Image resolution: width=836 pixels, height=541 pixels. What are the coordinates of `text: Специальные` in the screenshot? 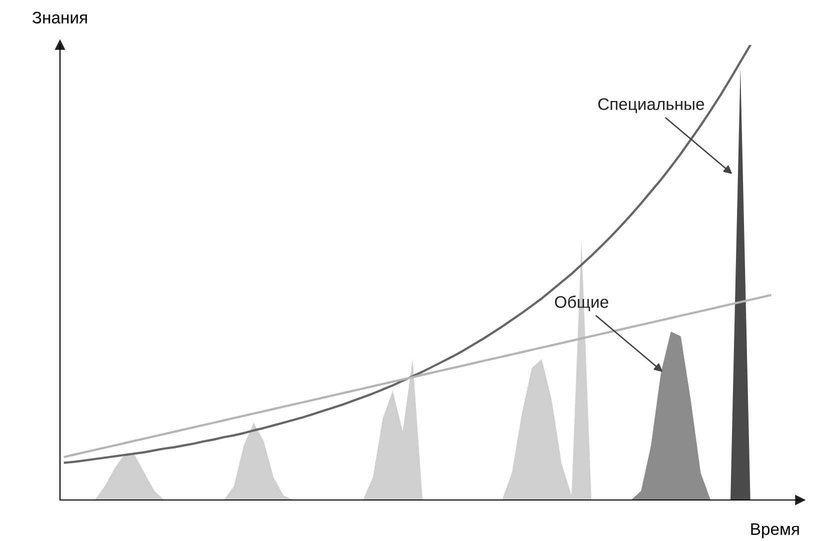 It's located at (651, 106).